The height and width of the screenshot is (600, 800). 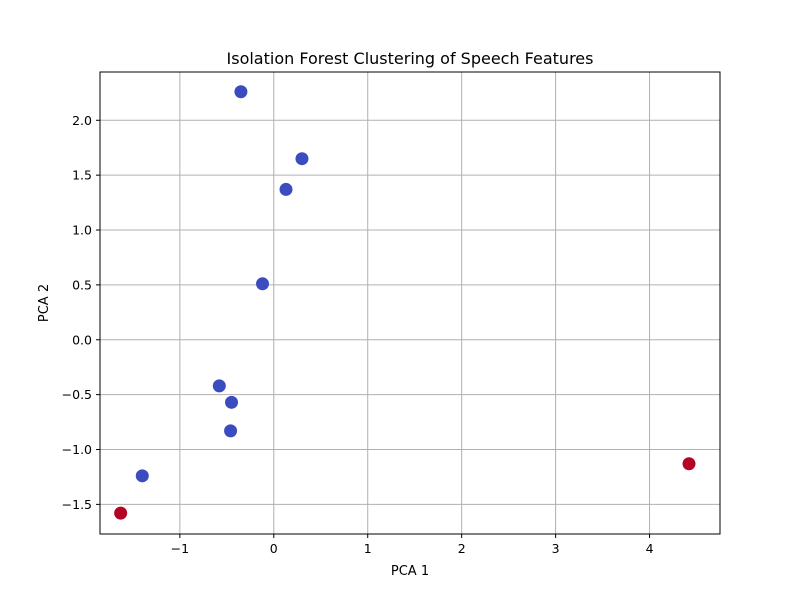 What do you see at coordinates (410, 571) in the screenshot?
I see `x-axis-label: PCA 1` at bounding box center [410, 571].